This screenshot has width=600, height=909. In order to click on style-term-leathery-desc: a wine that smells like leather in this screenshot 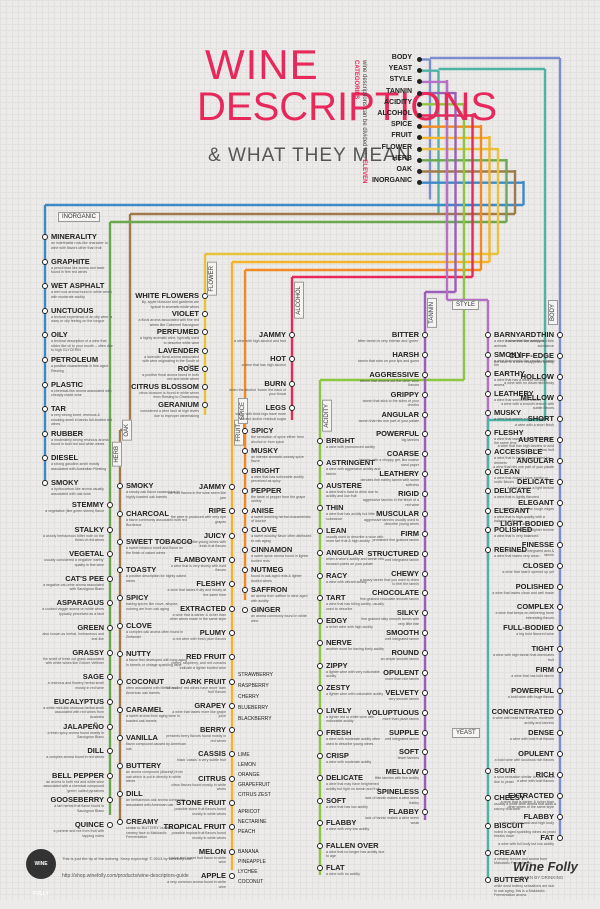, I will do `click(517, 399)`.